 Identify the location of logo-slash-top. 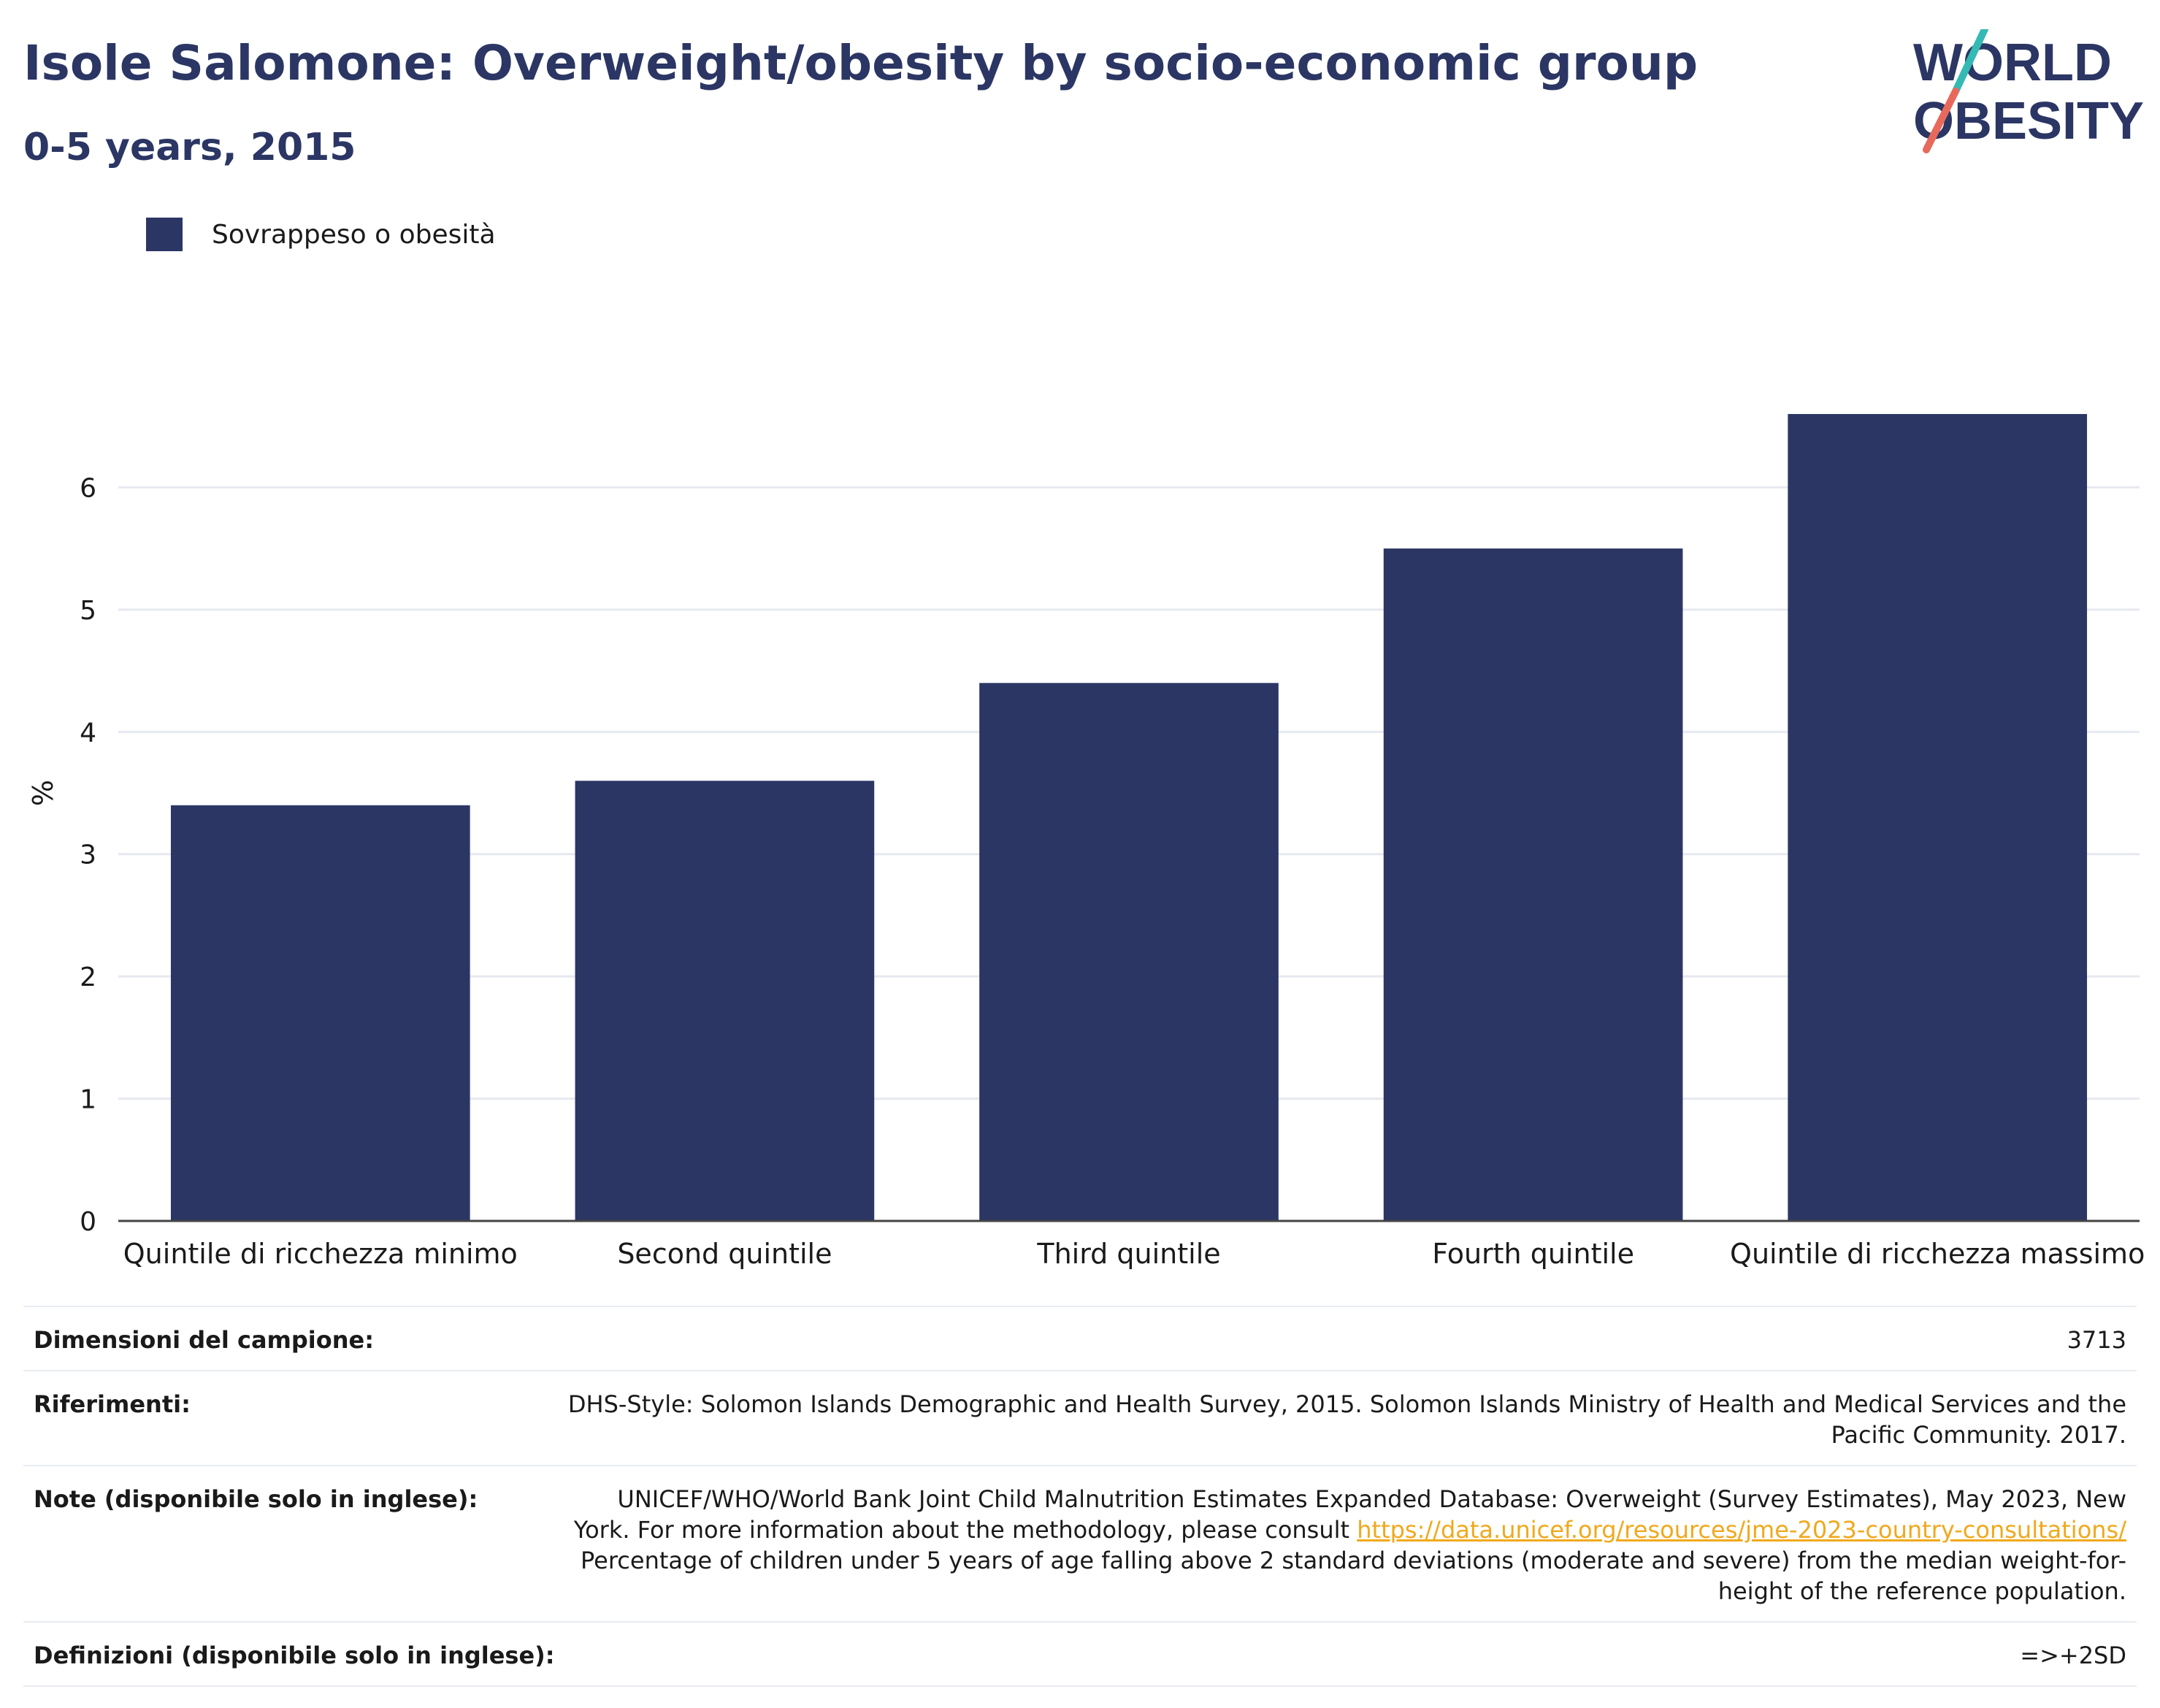
(1970, 62).